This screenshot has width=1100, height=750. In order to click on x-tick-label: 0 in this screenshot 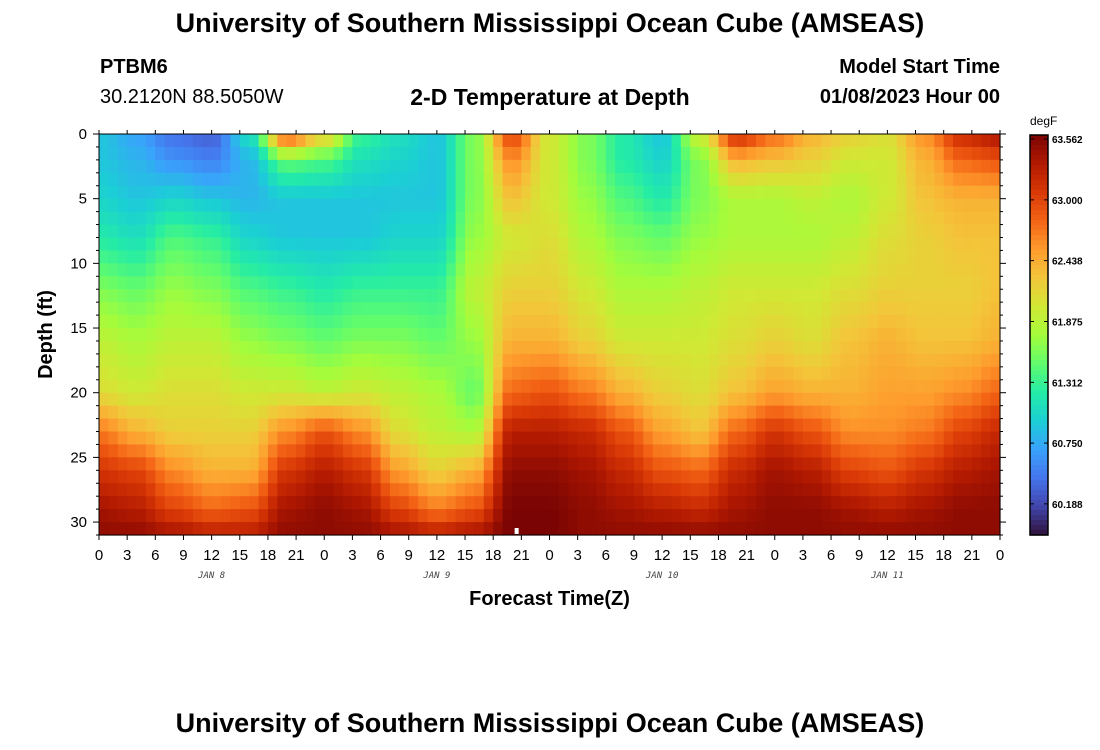, I will do `click(1000, 555)`.